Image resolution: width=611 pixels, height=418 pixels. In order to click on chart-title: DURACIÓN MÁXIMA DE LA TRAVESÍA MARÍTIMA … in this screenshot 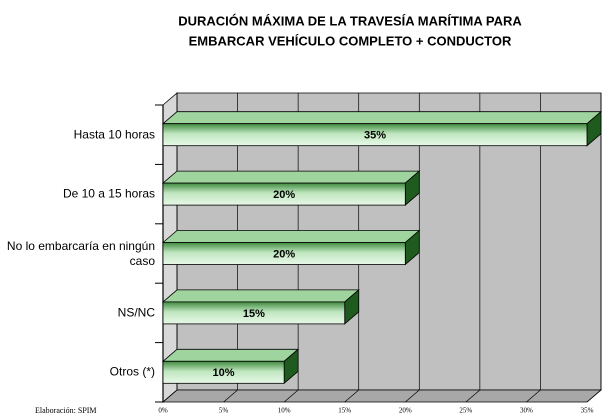, I will do `click(350, 20)`.